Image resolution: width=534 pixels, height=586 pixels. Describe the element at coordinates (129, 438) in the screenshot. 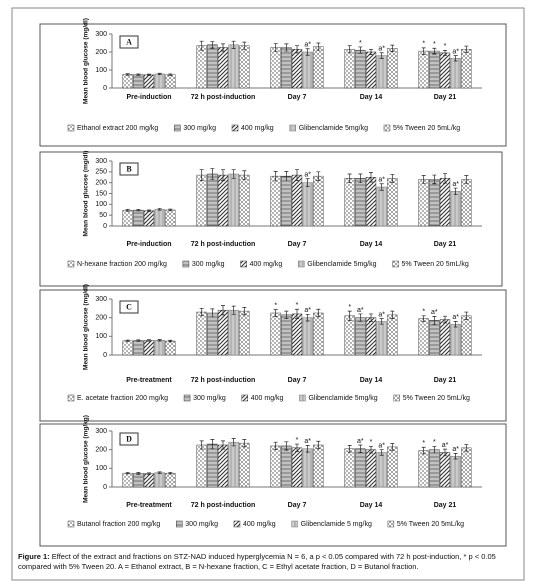

I see `panel-label: D` at that location.